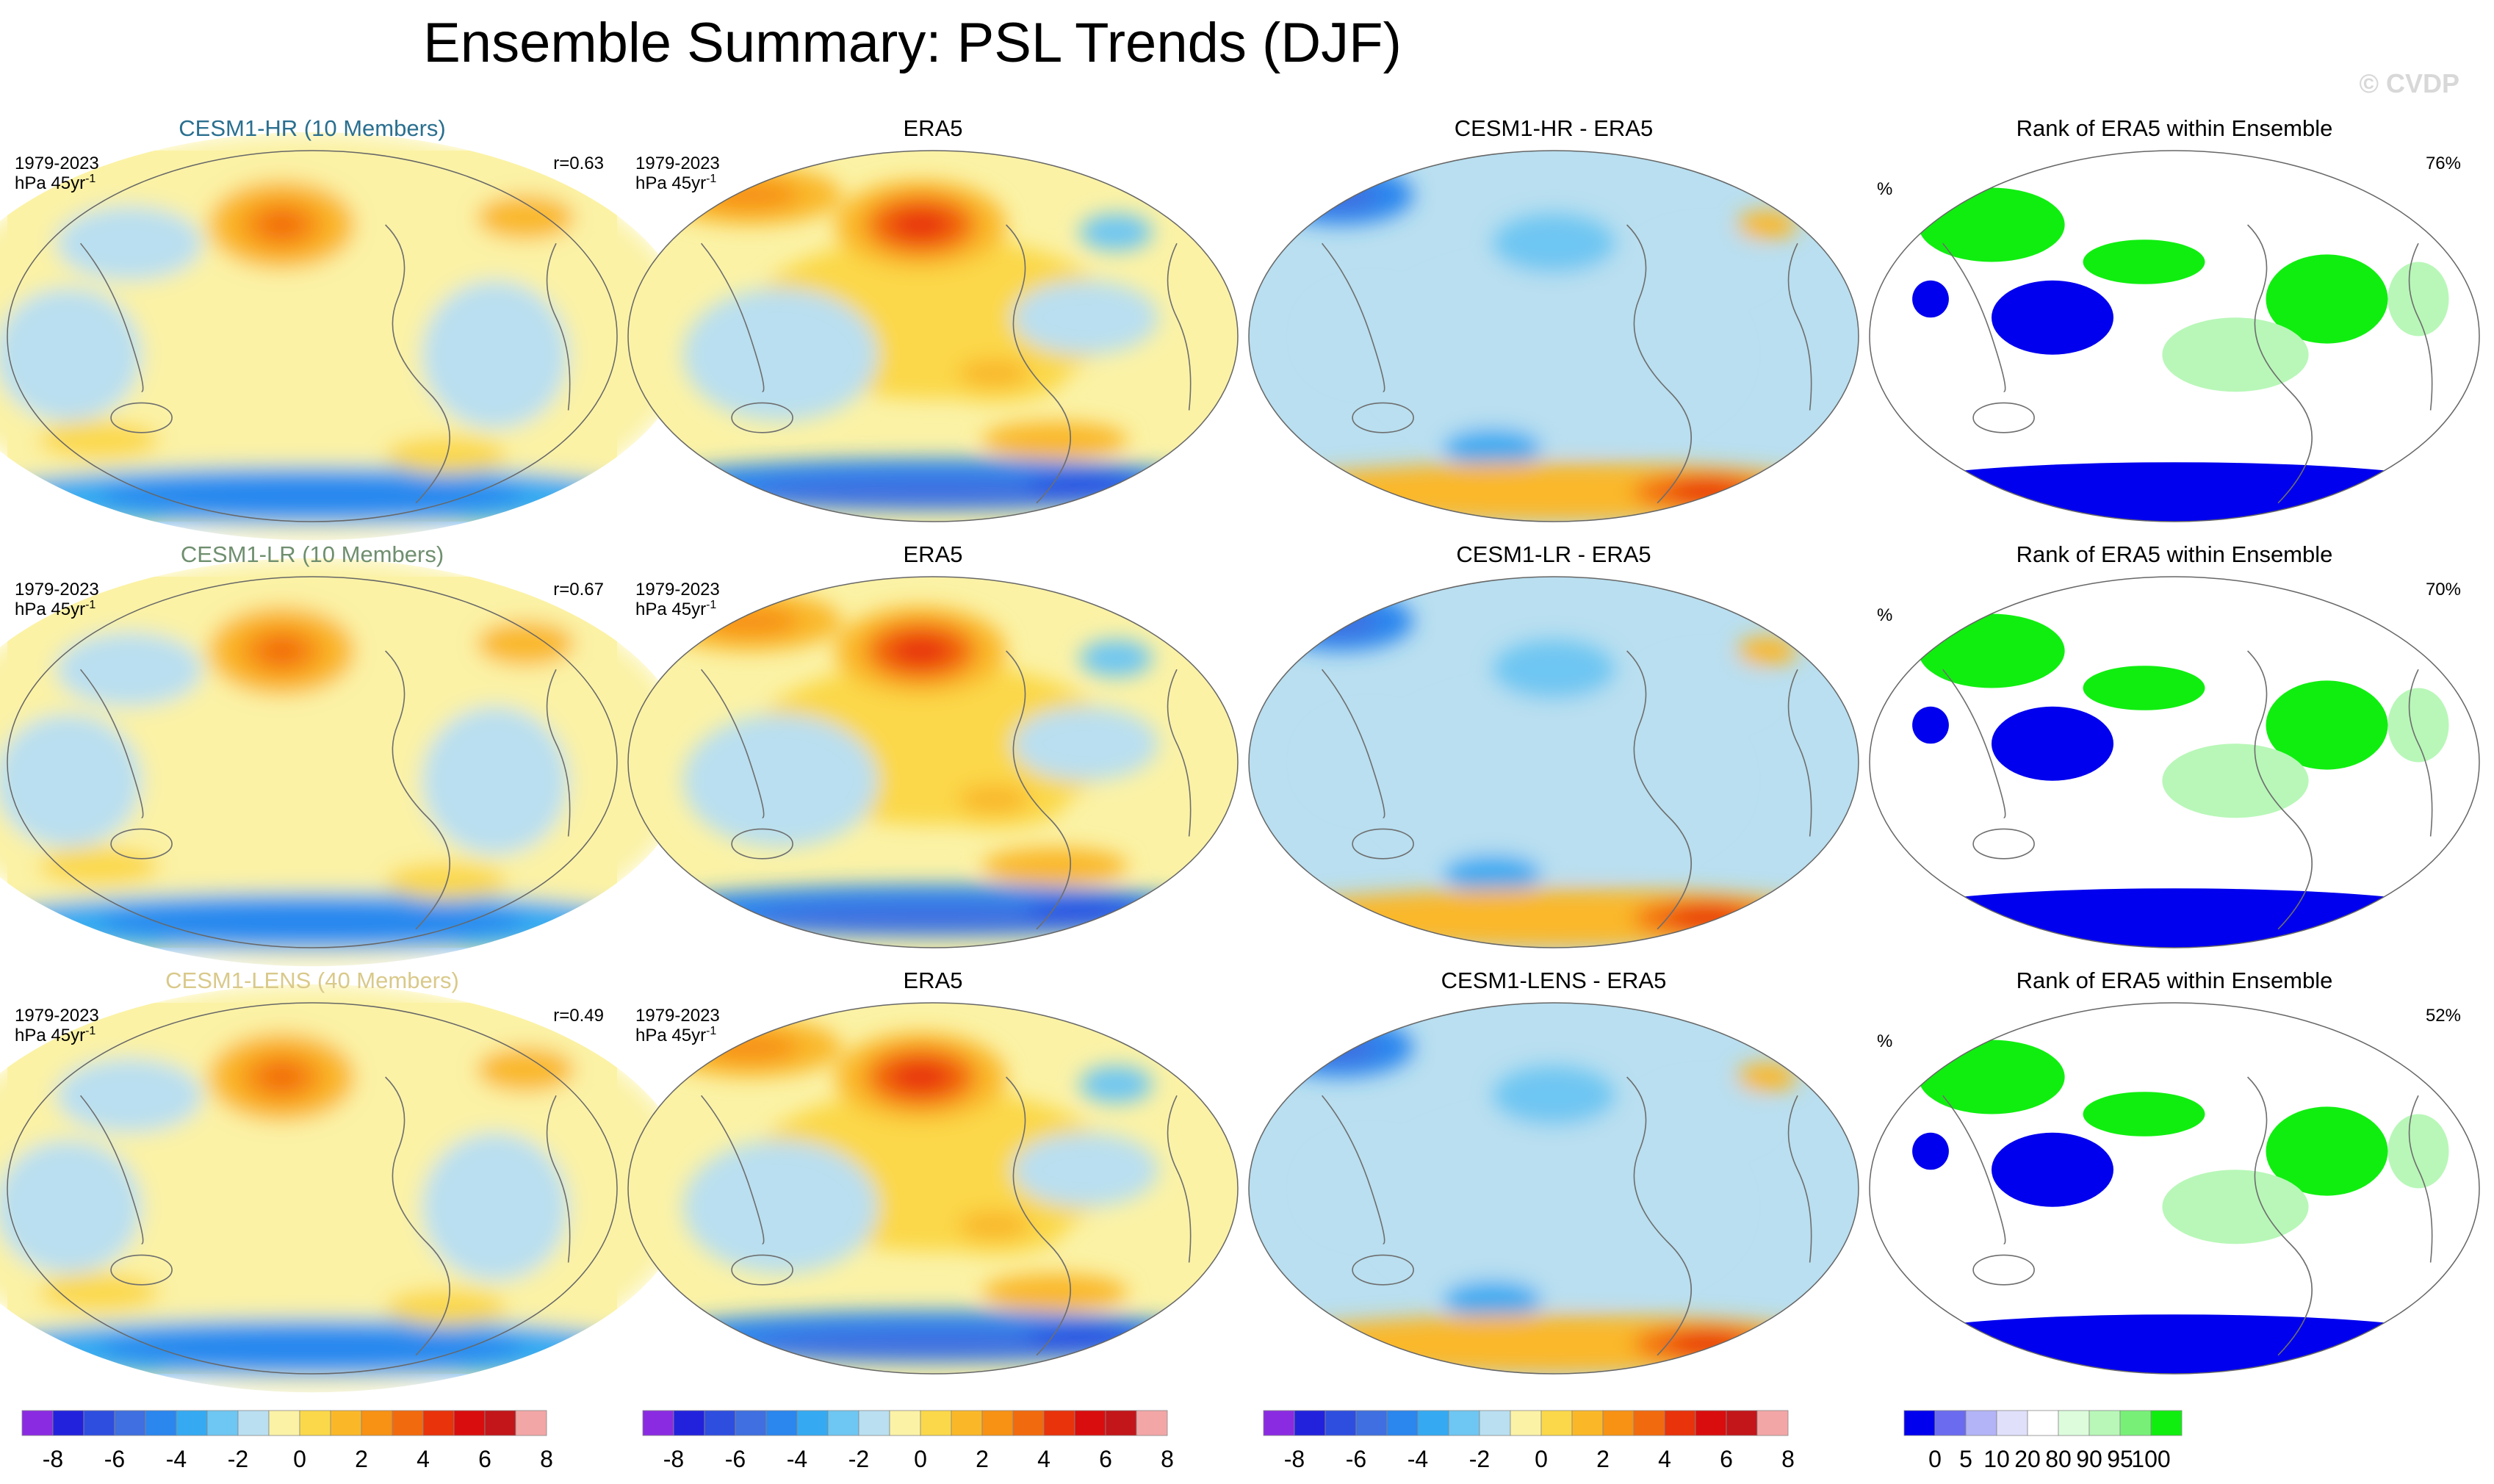 The width and height of the screenshot is (2494, 1484). What do you see at coordinates (312, 980) in the screenshot?
I see `panel-title-ensemble: CESM1-LENS (40 Members)` at bounding box center [312, 980].